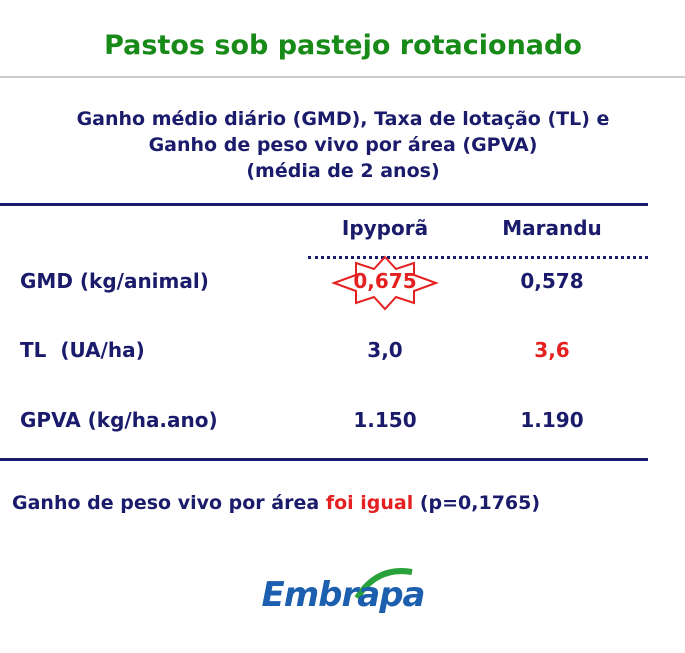 The height and width of the screenshot is (653, 685). I want to click on conclusion-highlight: foi igual, so click(369, 503).